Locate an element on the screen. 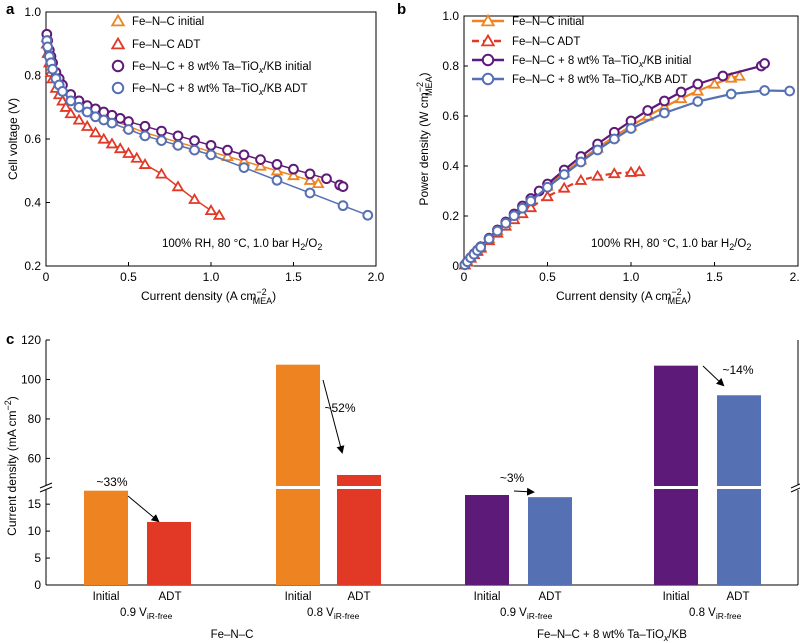 This screenshot has width=800, height=643. panel-b-xlabel-sub: MEA is located at coordinates (678, 301).